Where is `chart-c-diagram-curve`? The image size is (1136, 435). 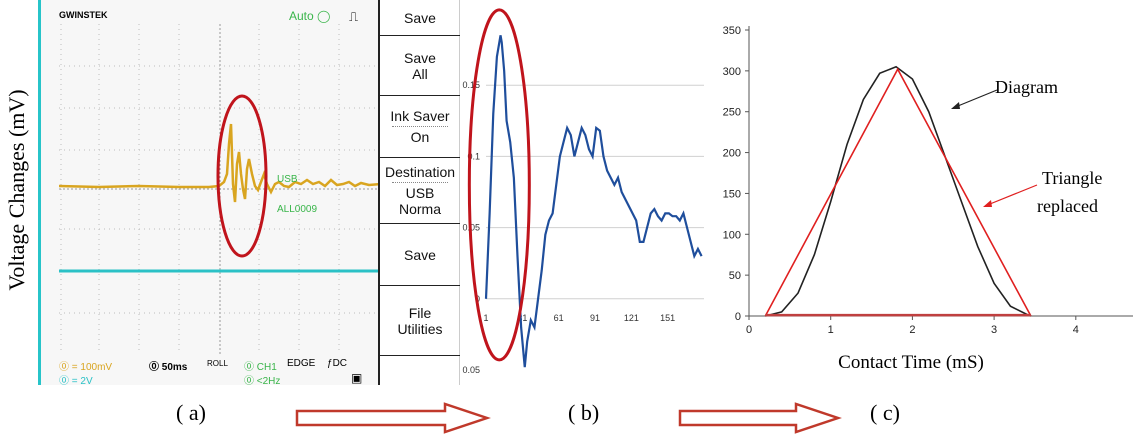 chart-c-diagram-curve is located at coordinates (898, 191).